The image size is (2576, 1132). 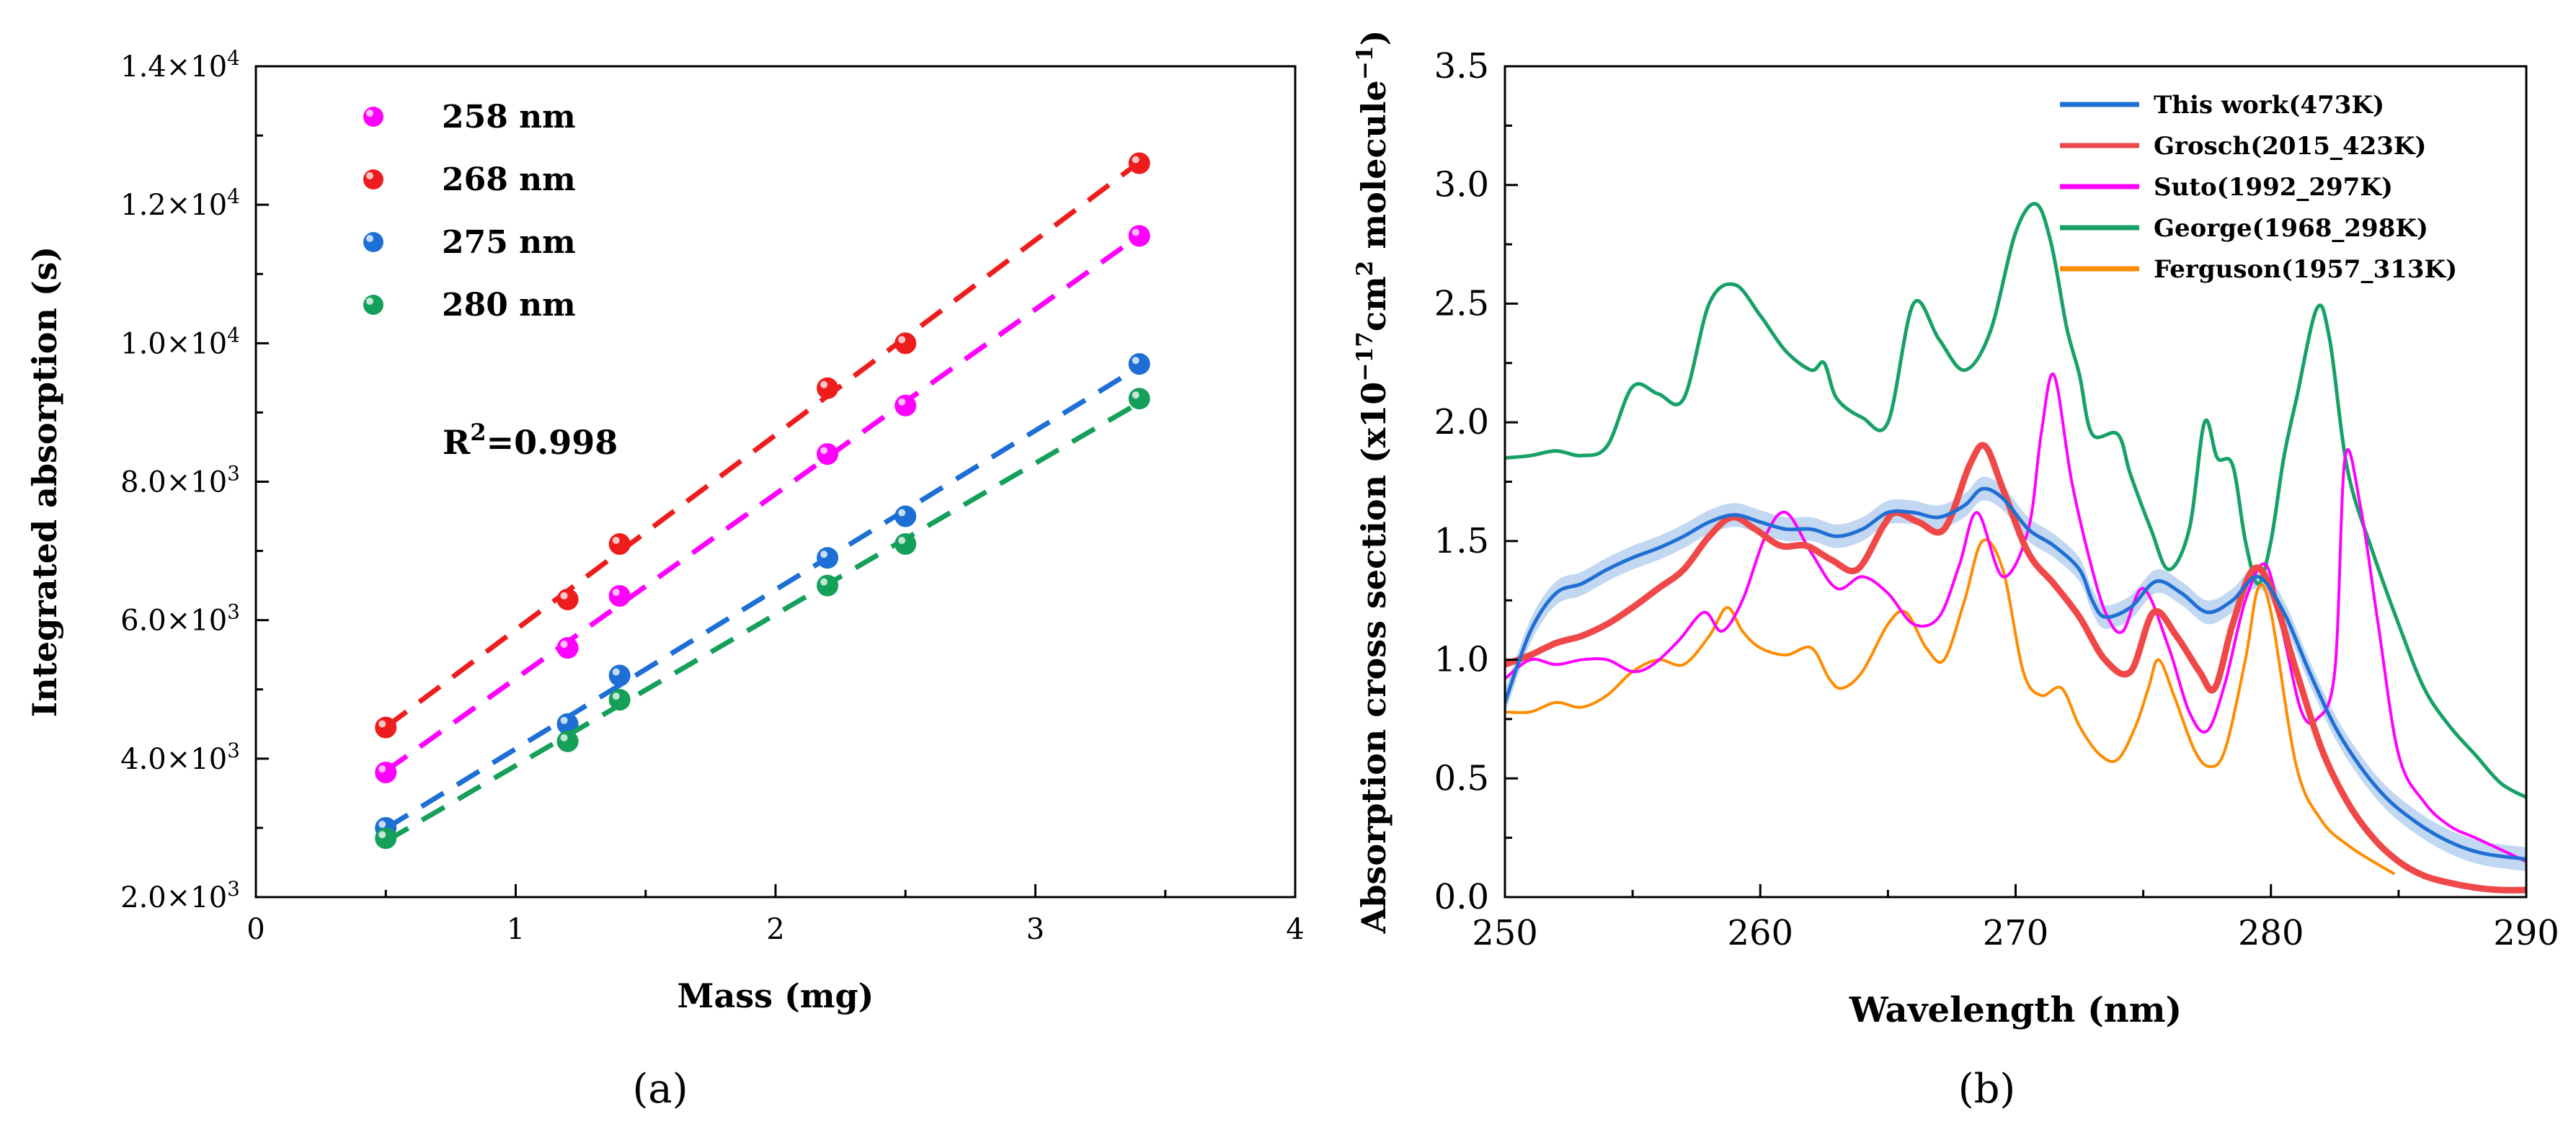 What do you see at coordinates (776, 996) in the screenshot?
I see `plot-a-x-axis-label: Mass (mg)` at bounding box center [776, 996].